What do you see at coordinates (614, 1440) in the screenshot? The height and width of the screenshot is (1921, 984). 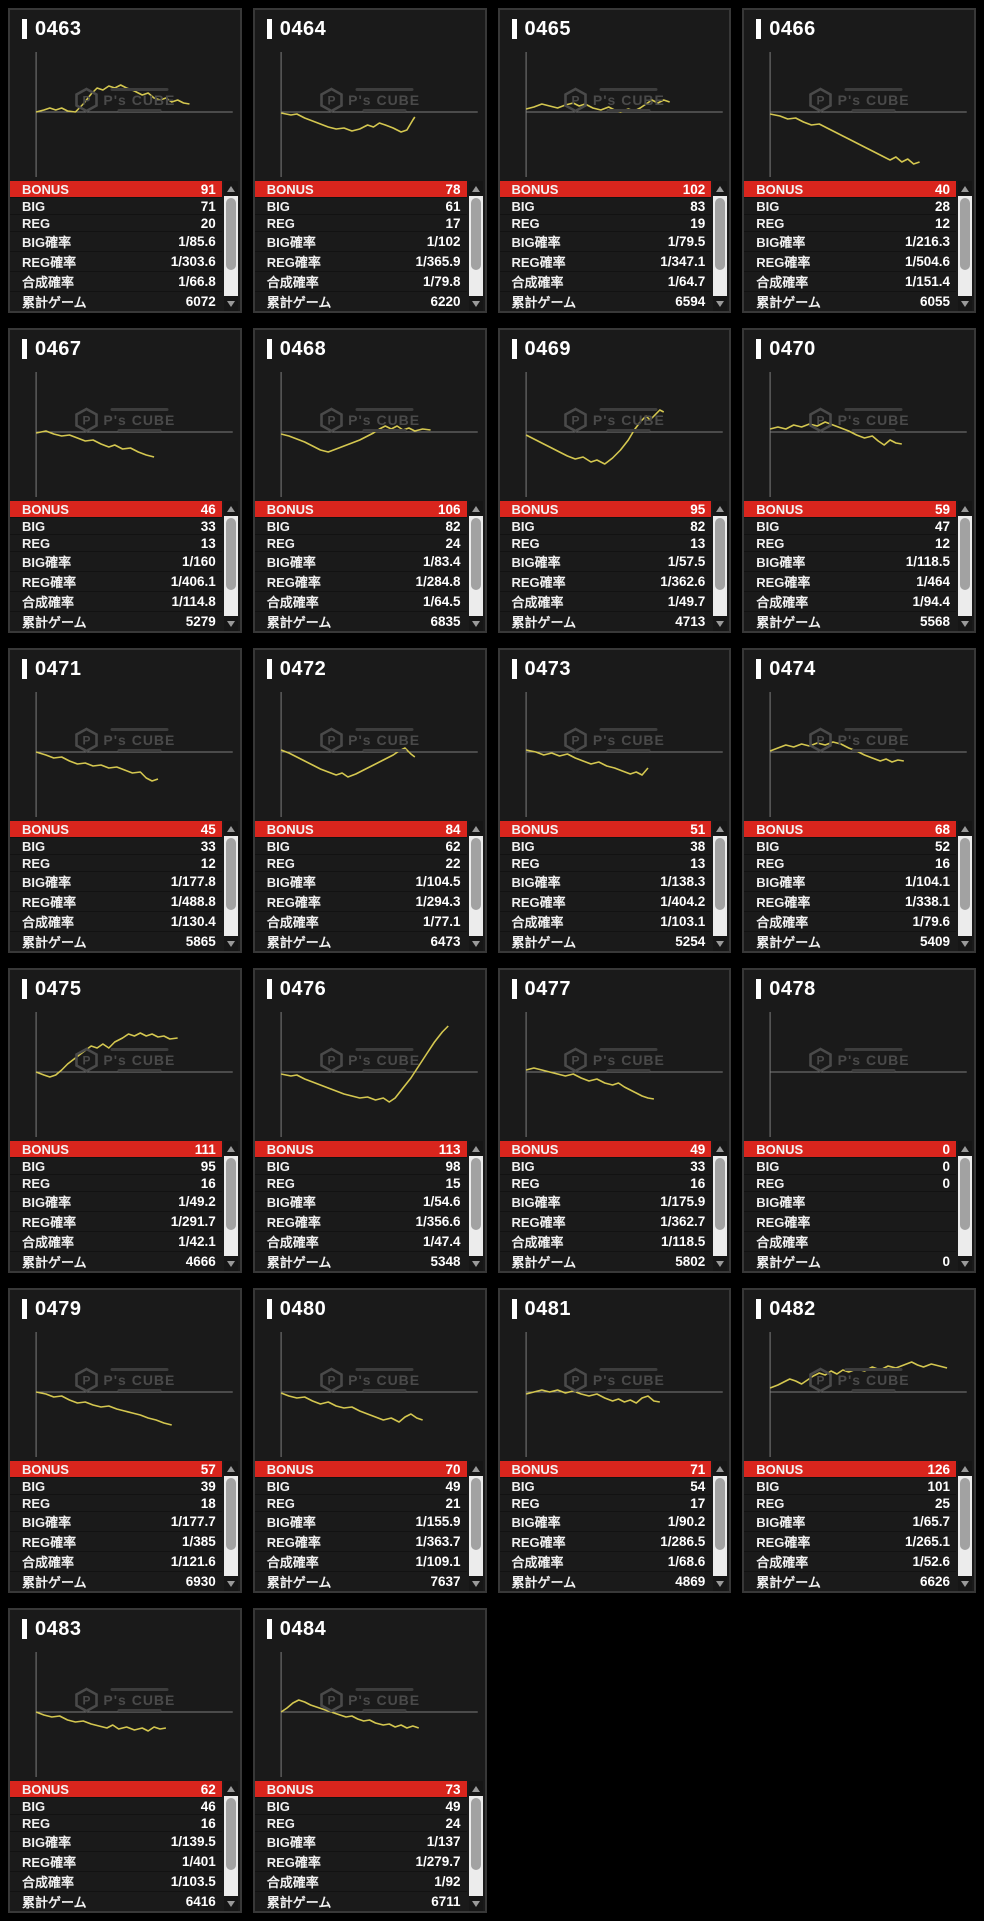 I see `machine-card: 0481 P P's CUBE BONUS` at bounding box center [614, 1440].